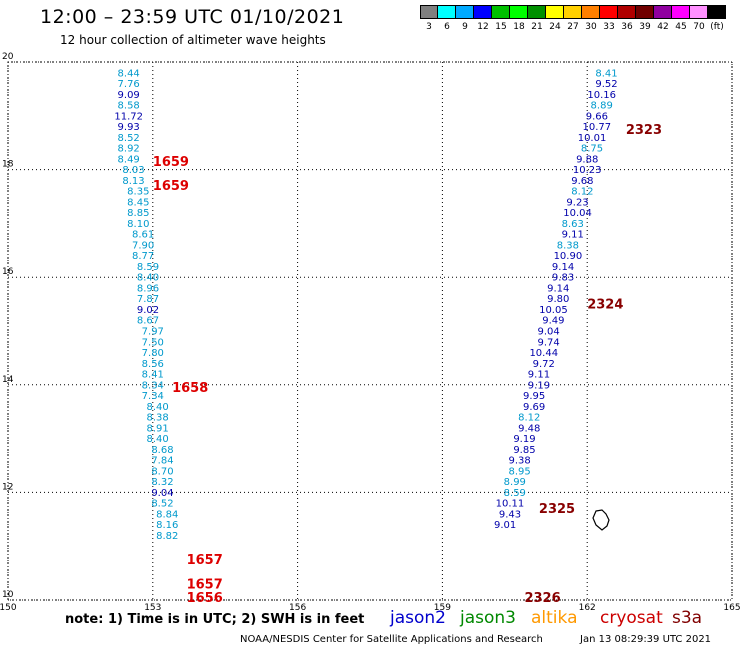  I want to click on wave-height-label: 8.16, so click(167, 525).